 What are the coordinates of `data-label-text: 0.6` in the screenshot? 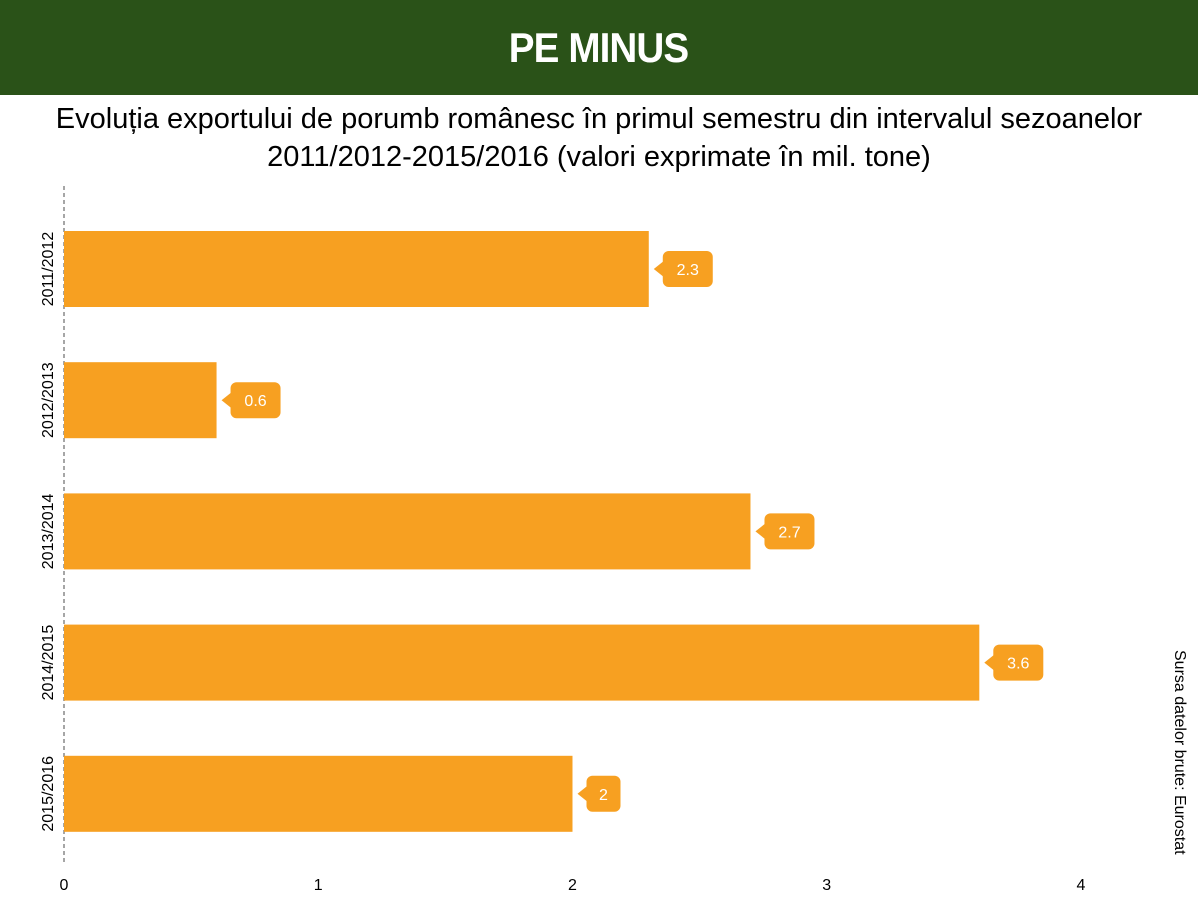 It's located at (255, 401).